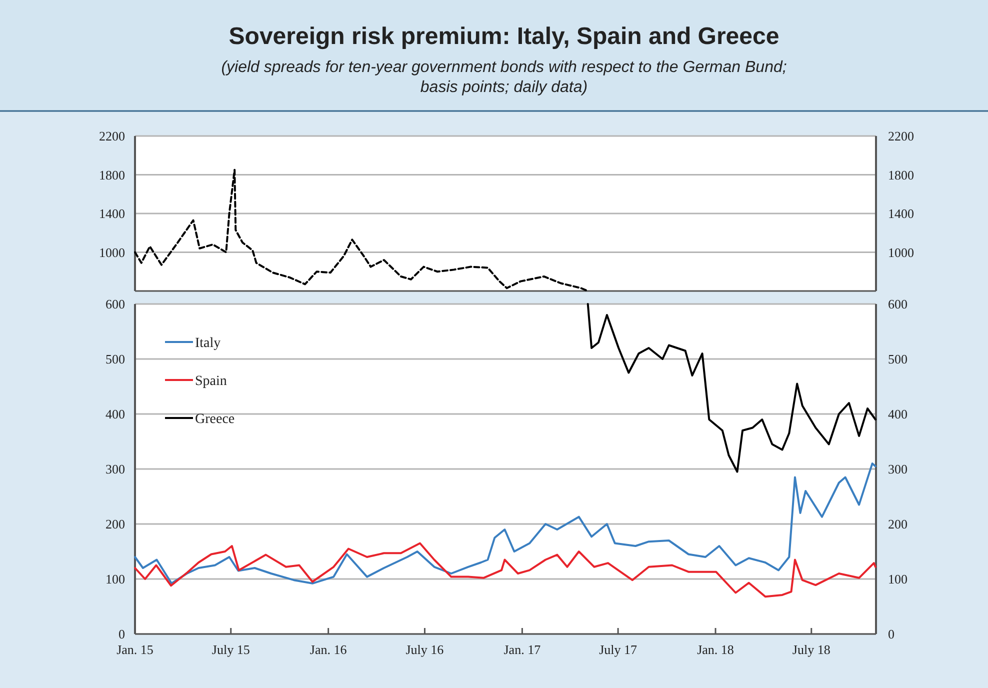  Describe the element at coordinates (329, 649) in the screenshot. I see `x-tick-label: Jan. 16` at that location.